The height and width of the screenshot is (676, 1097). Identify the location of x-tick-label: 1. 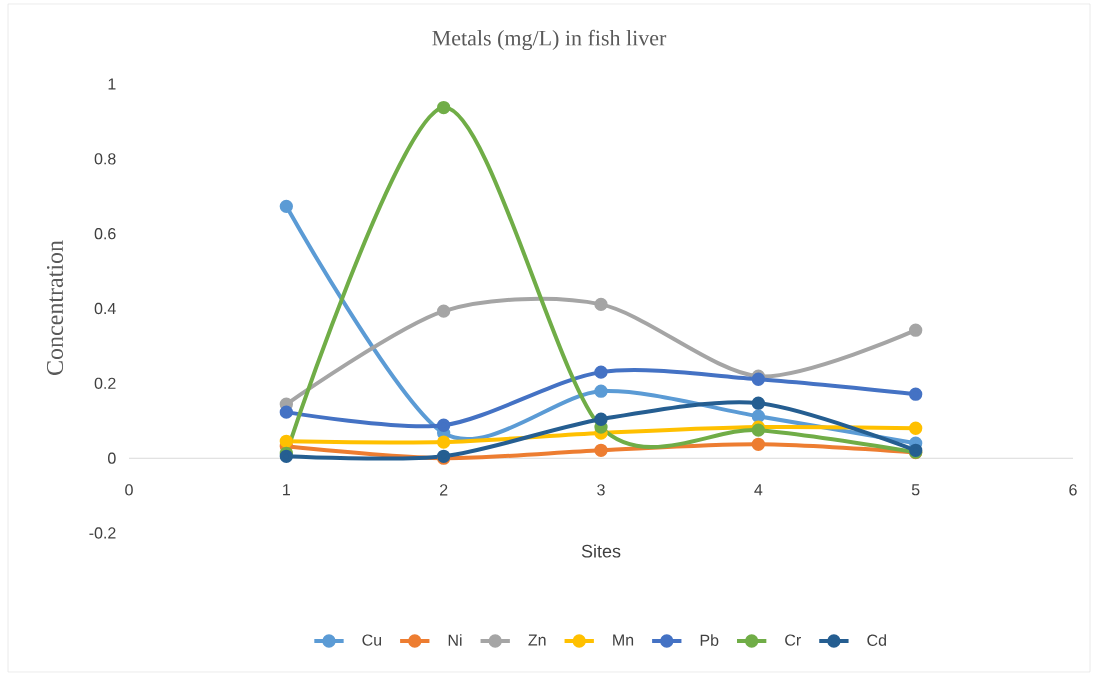
(286, 490).